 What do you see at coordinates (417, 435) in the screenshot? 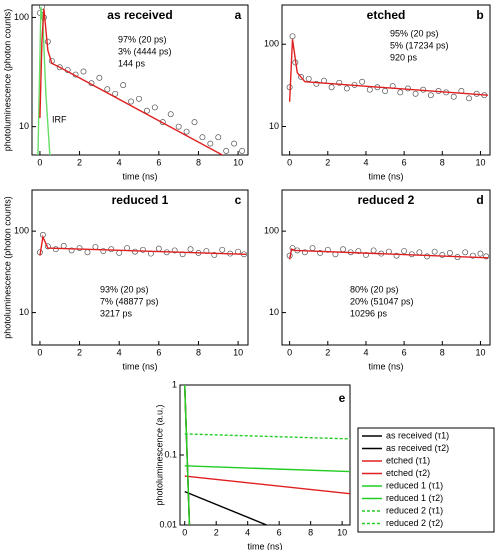
I see `legend-label: as received (τ1)` at bounding box center [417, 435].